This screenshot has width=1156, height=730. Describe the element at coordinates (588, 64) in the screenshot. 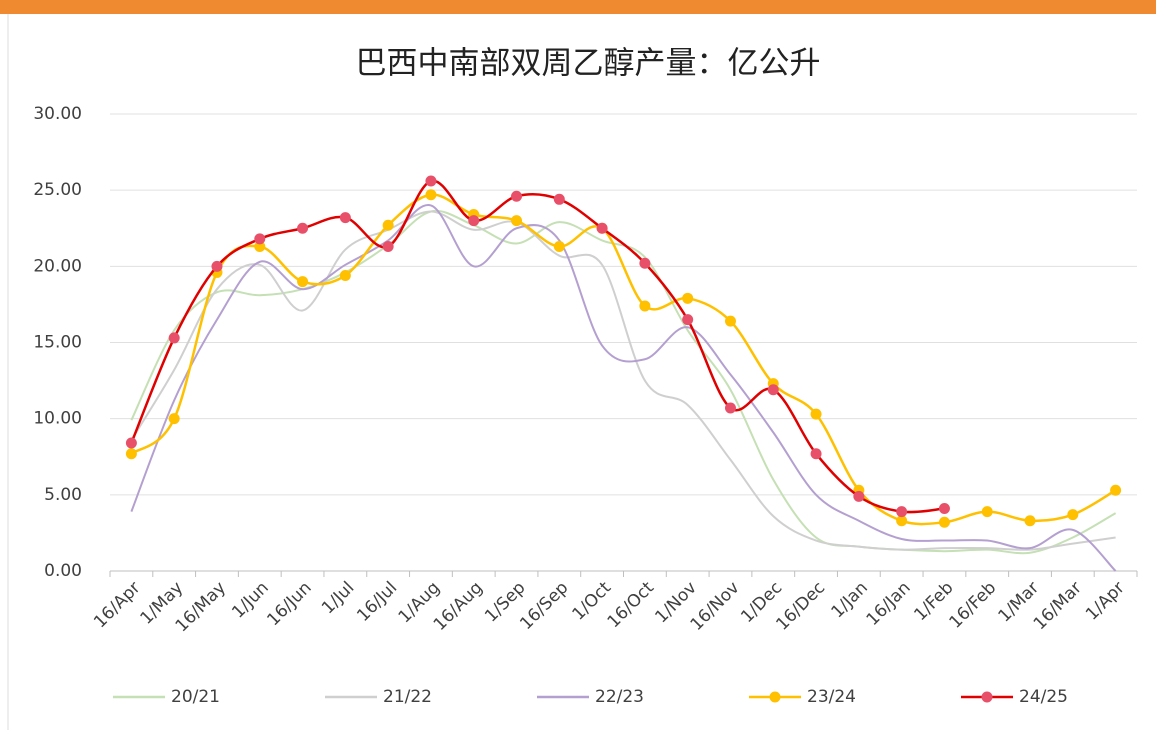

I see `chart-title: 巴西中南部双周乙醇产量：亿公升` at that location.